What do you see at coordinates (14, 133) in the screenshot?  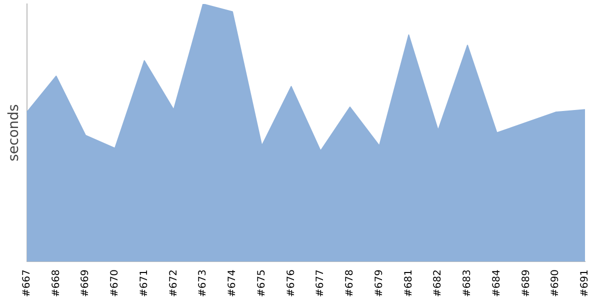 I see `y-axis-title: seconds` at bounding box center [14, 133].